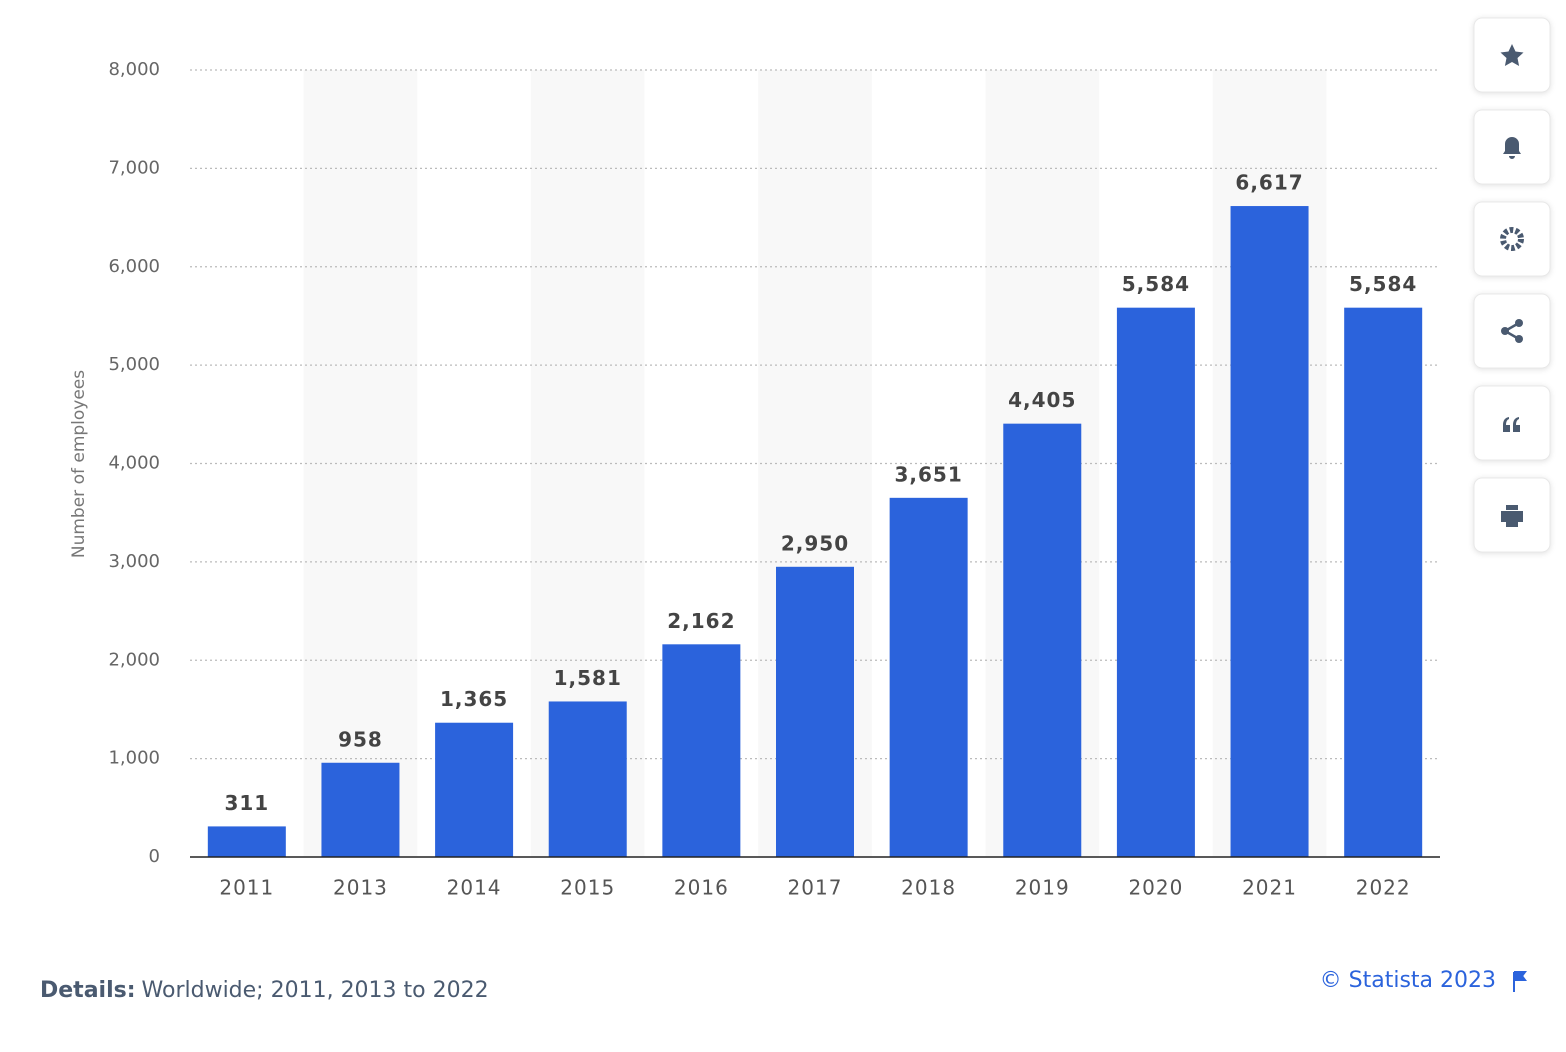 This screenshot has height=1052, width=1566. What do you see at coordinates (88, 990) in the screenshot?
I see `details-label: Details:` at bounding box center [88, 990].